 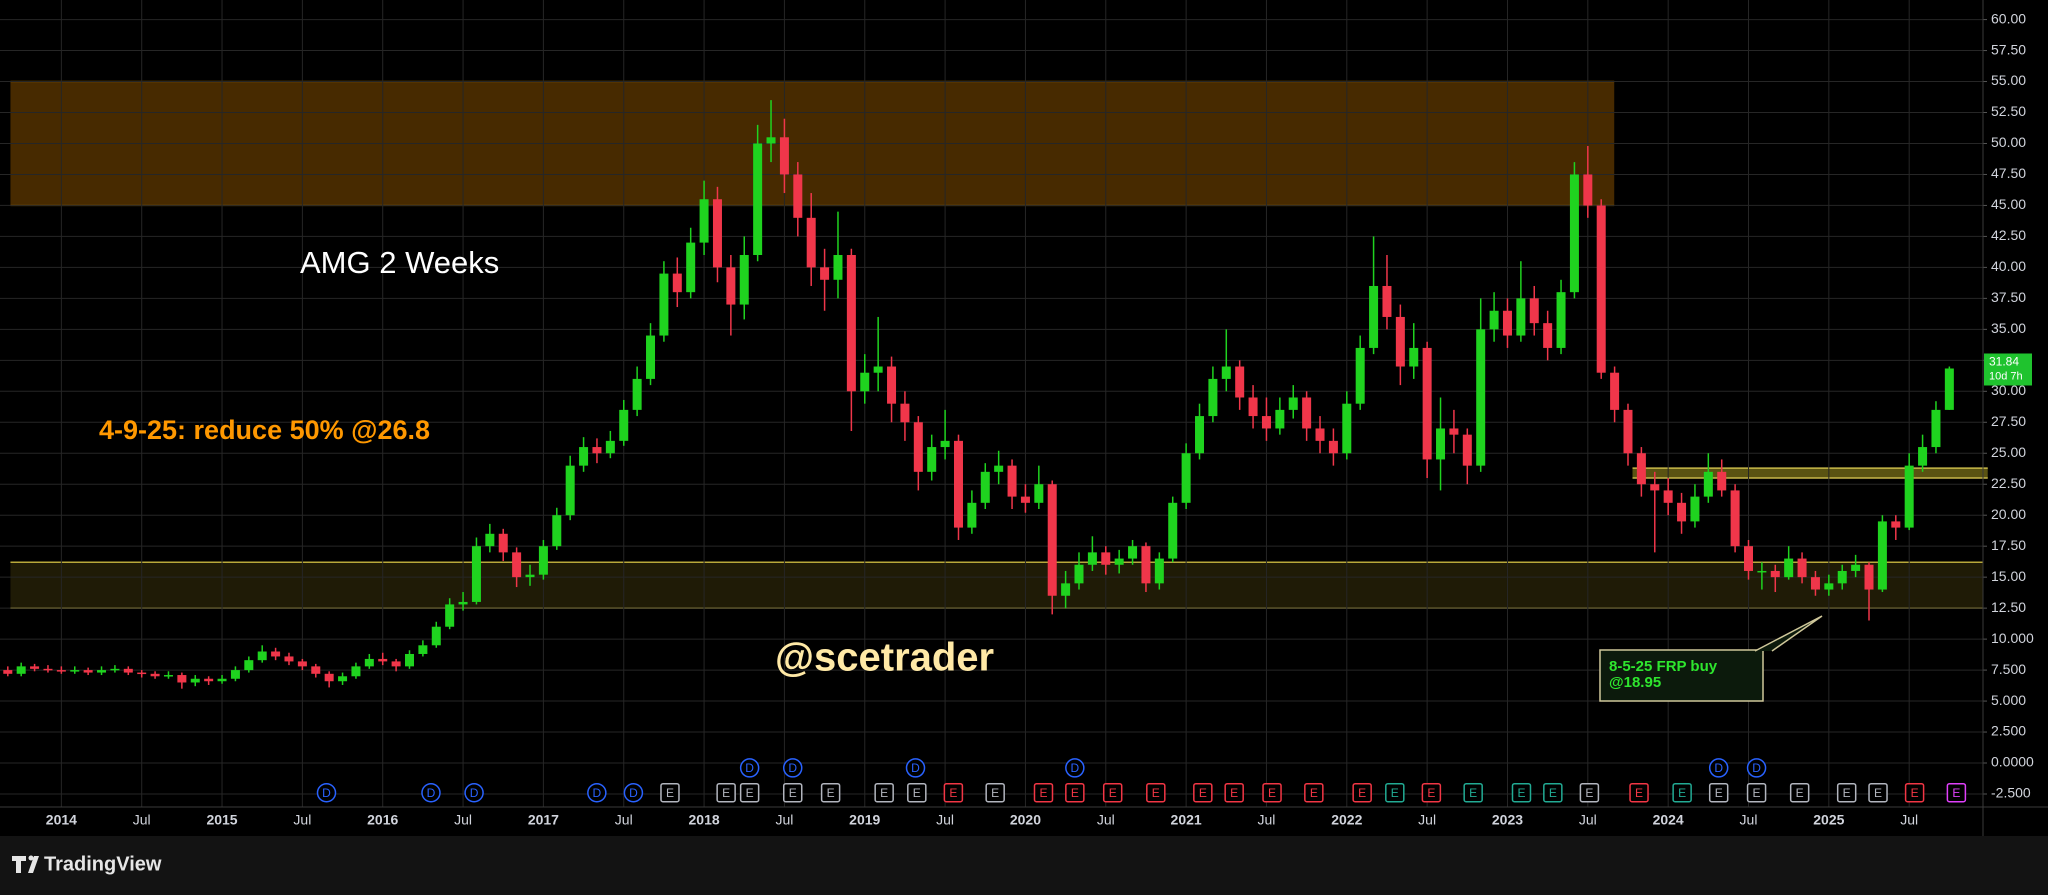 I want to click on y-tick-label: 30.00, so click(x=2008, y=390).